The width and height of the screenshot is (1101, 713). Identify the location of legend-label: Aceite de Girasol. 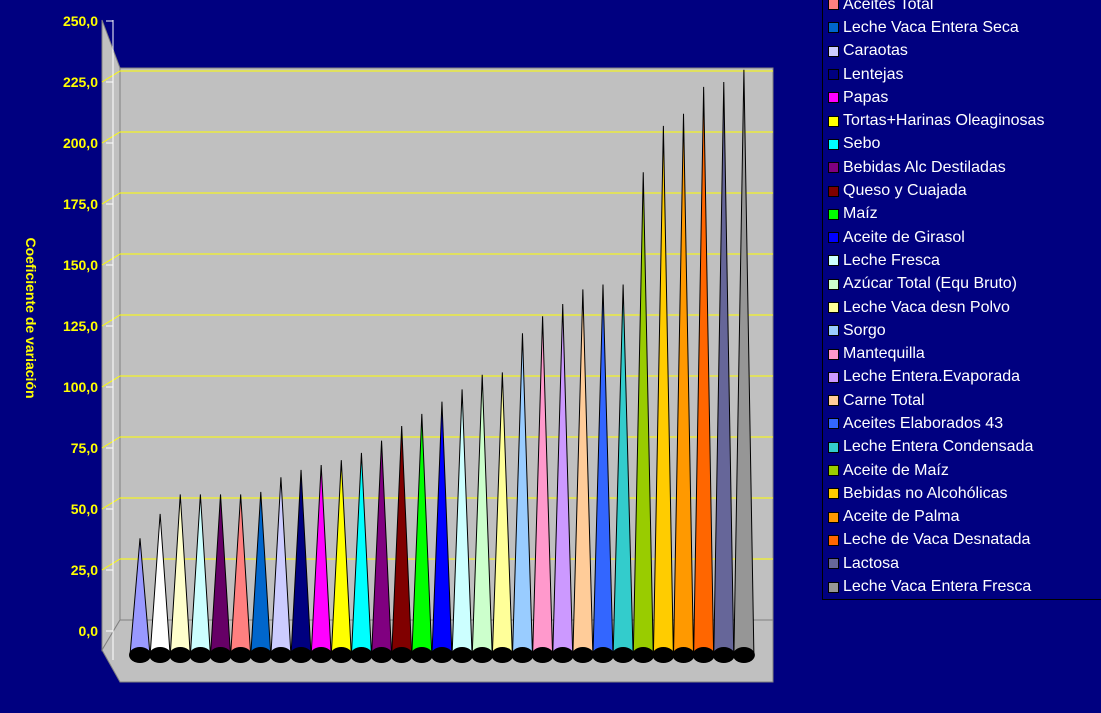
(904, 237).